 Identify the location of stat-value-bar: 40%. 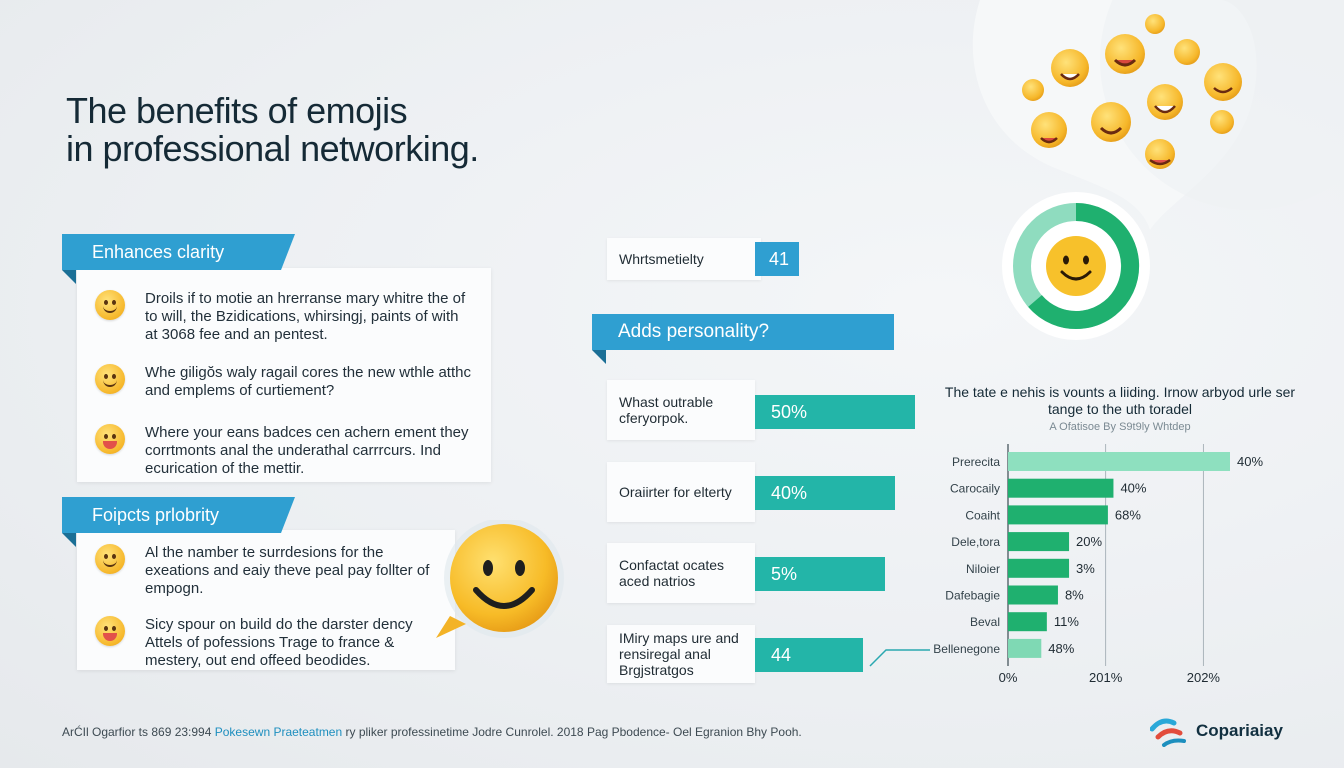
(825, 493).